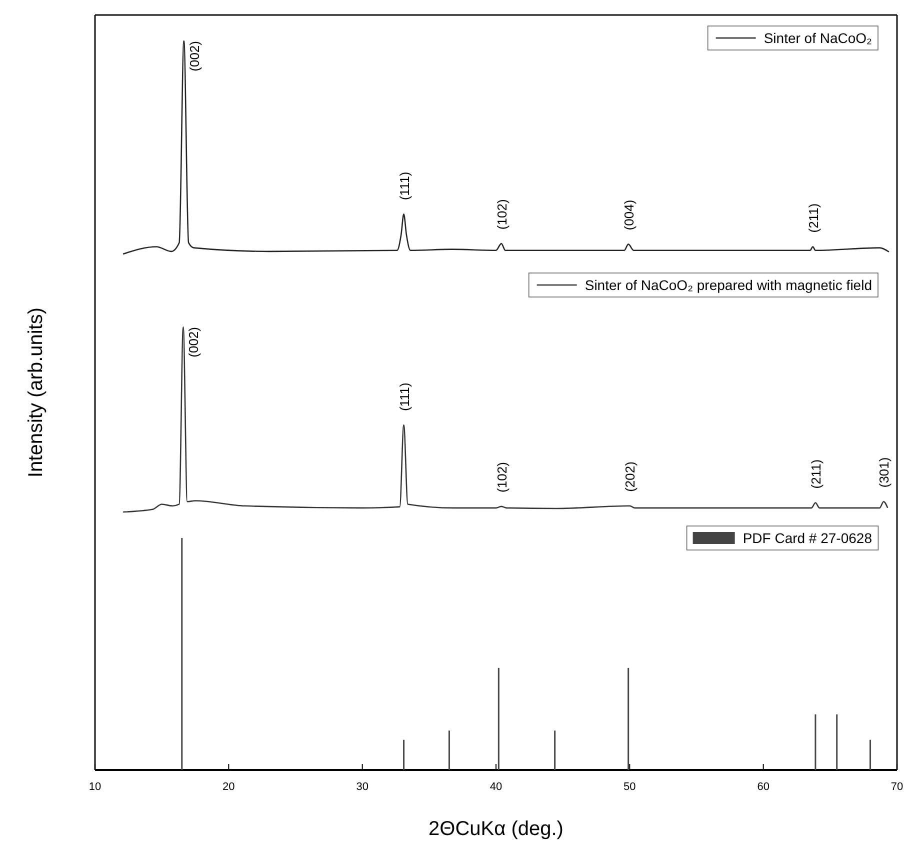 The height and width of the screenshot is (848, 907). I want to click on x-tick-label: 10, so click(95, 786).